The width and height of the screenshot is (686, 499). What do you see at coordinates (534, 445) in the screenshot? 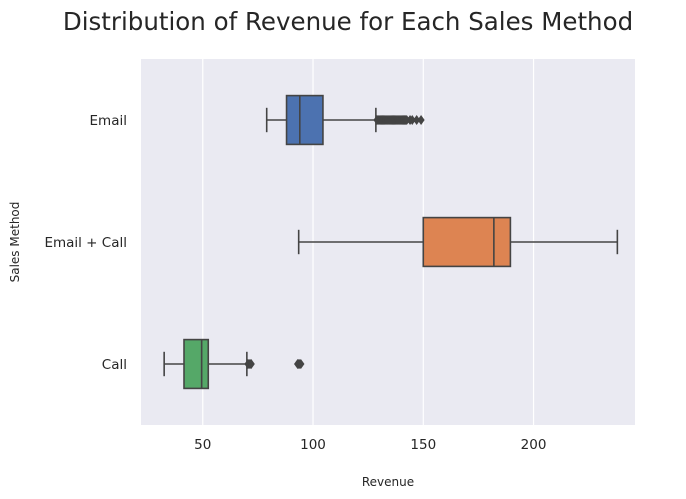
I see `x-tick-label: 200` at bounding box center [534, 445].